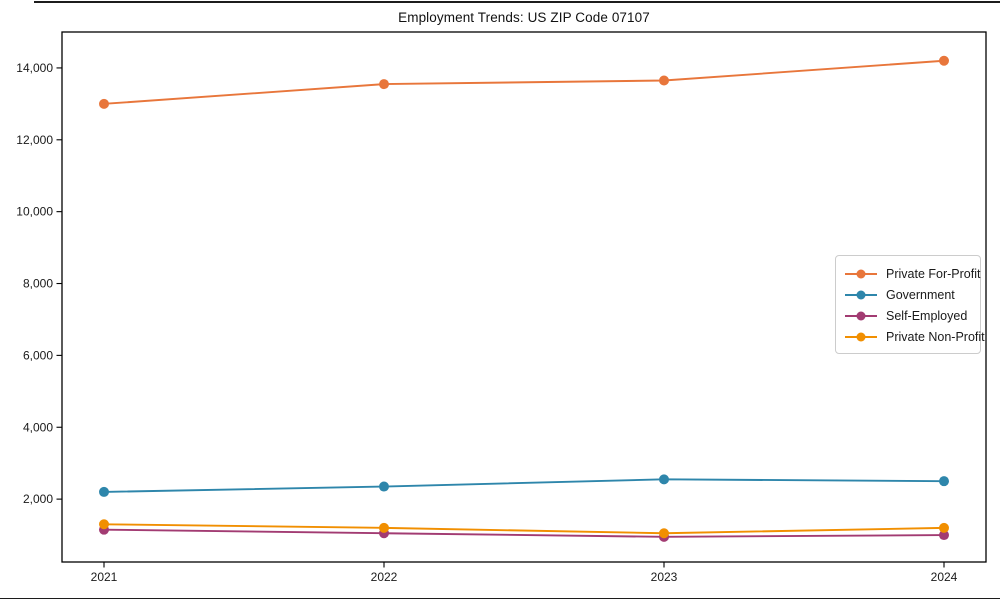  Describe the element at coordinates (920, 294) in the screenshot. I see `legend-label: Government` at that location.